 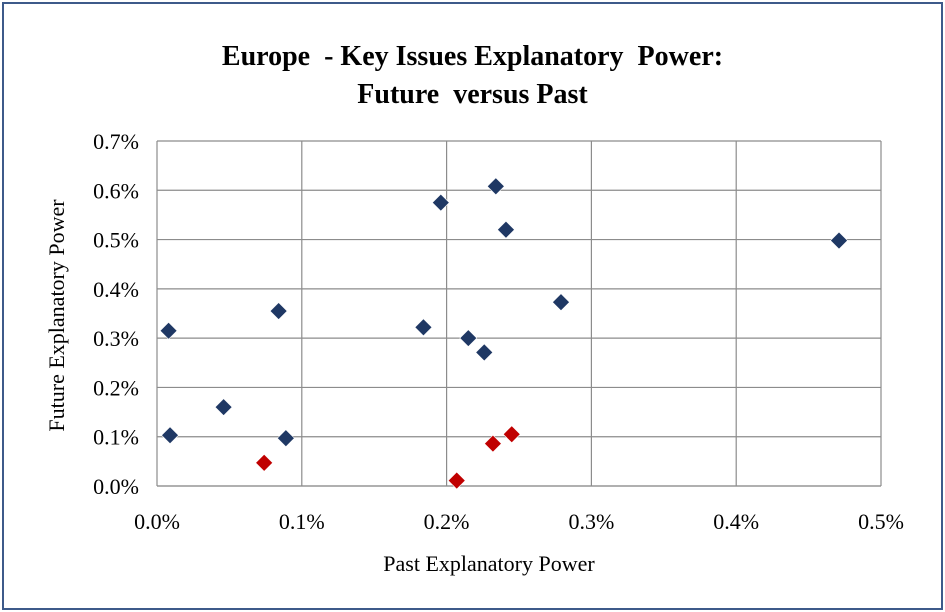 What do you see at coordinates (116, 437) in the screenshot?
I see `y-tick-label: 0.1%` at bounding box center [116, 437].